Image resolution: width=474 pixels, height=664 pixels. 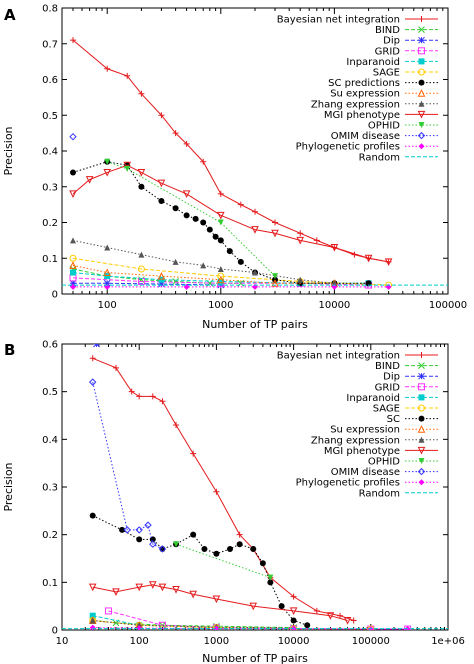 I want to click on y-tick-label: 0, so click(x=55, y=631).